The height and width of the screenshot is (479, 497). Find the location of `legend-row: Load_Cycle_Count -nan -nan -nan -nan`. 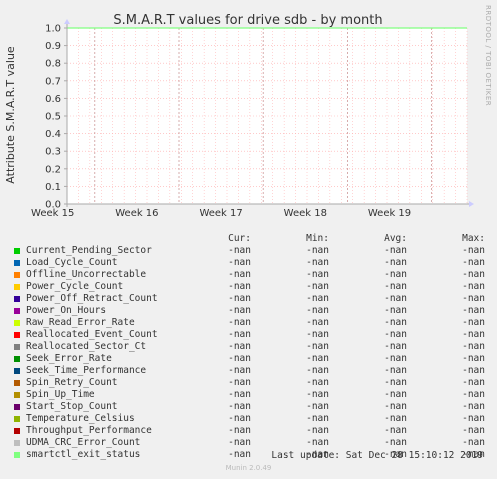

legend-row: Load_Cycle_Count -nan -nan -nan -nan is located at coordinates (252, 263).